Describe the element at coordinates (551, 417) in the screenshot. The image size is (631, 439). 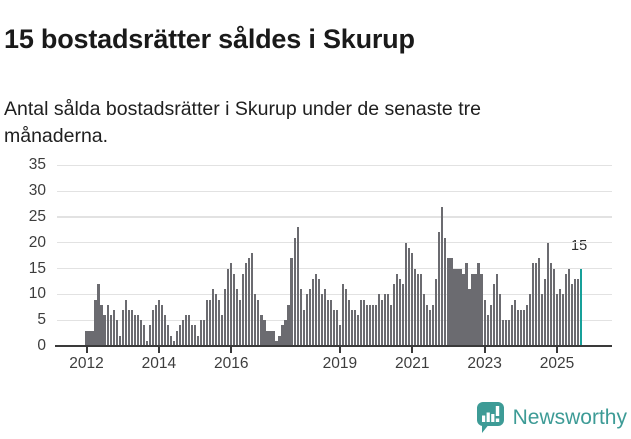
I see `newsworthy-logo: Newsworthy` at that location.